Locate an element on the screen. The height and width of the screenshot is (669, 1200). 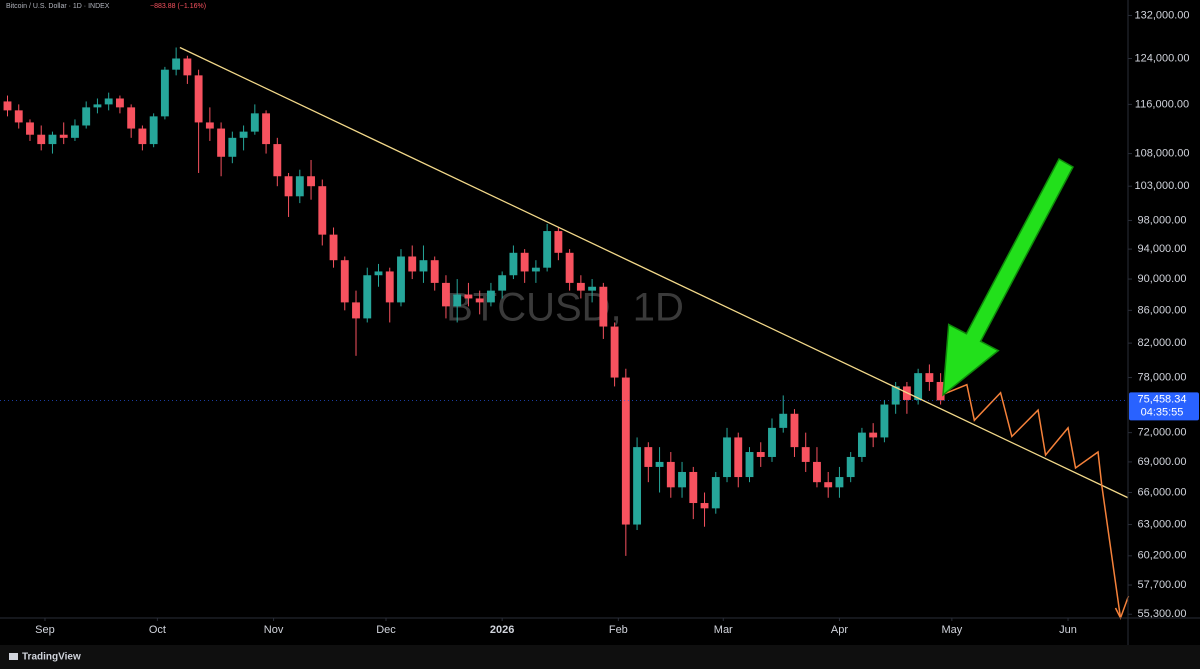
y-tick-label: 78,000.00 is located at coordinates (1162, 377).